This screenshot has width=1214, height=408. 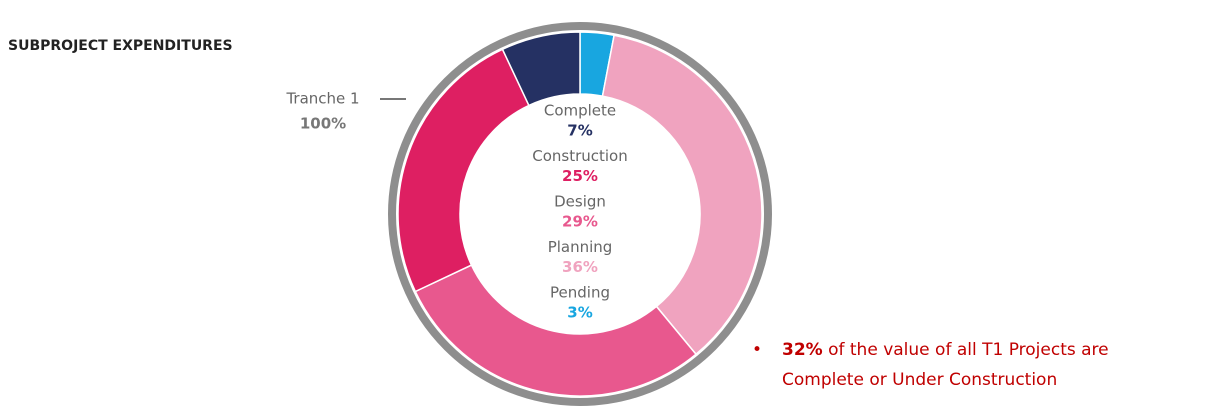 What do you see at coordinates (579, 131) in the screenshot?
I see `center-value-label: 7%` at bounding box center [579, 131].